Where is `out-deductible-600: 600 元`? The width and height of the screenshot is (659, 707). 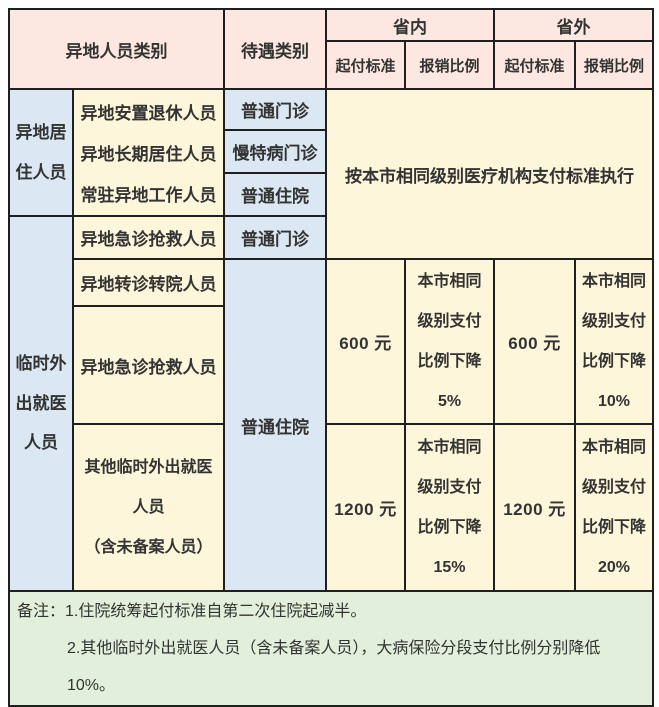 out-deductible-600: 600 元 is located at coordinates (534, 341).